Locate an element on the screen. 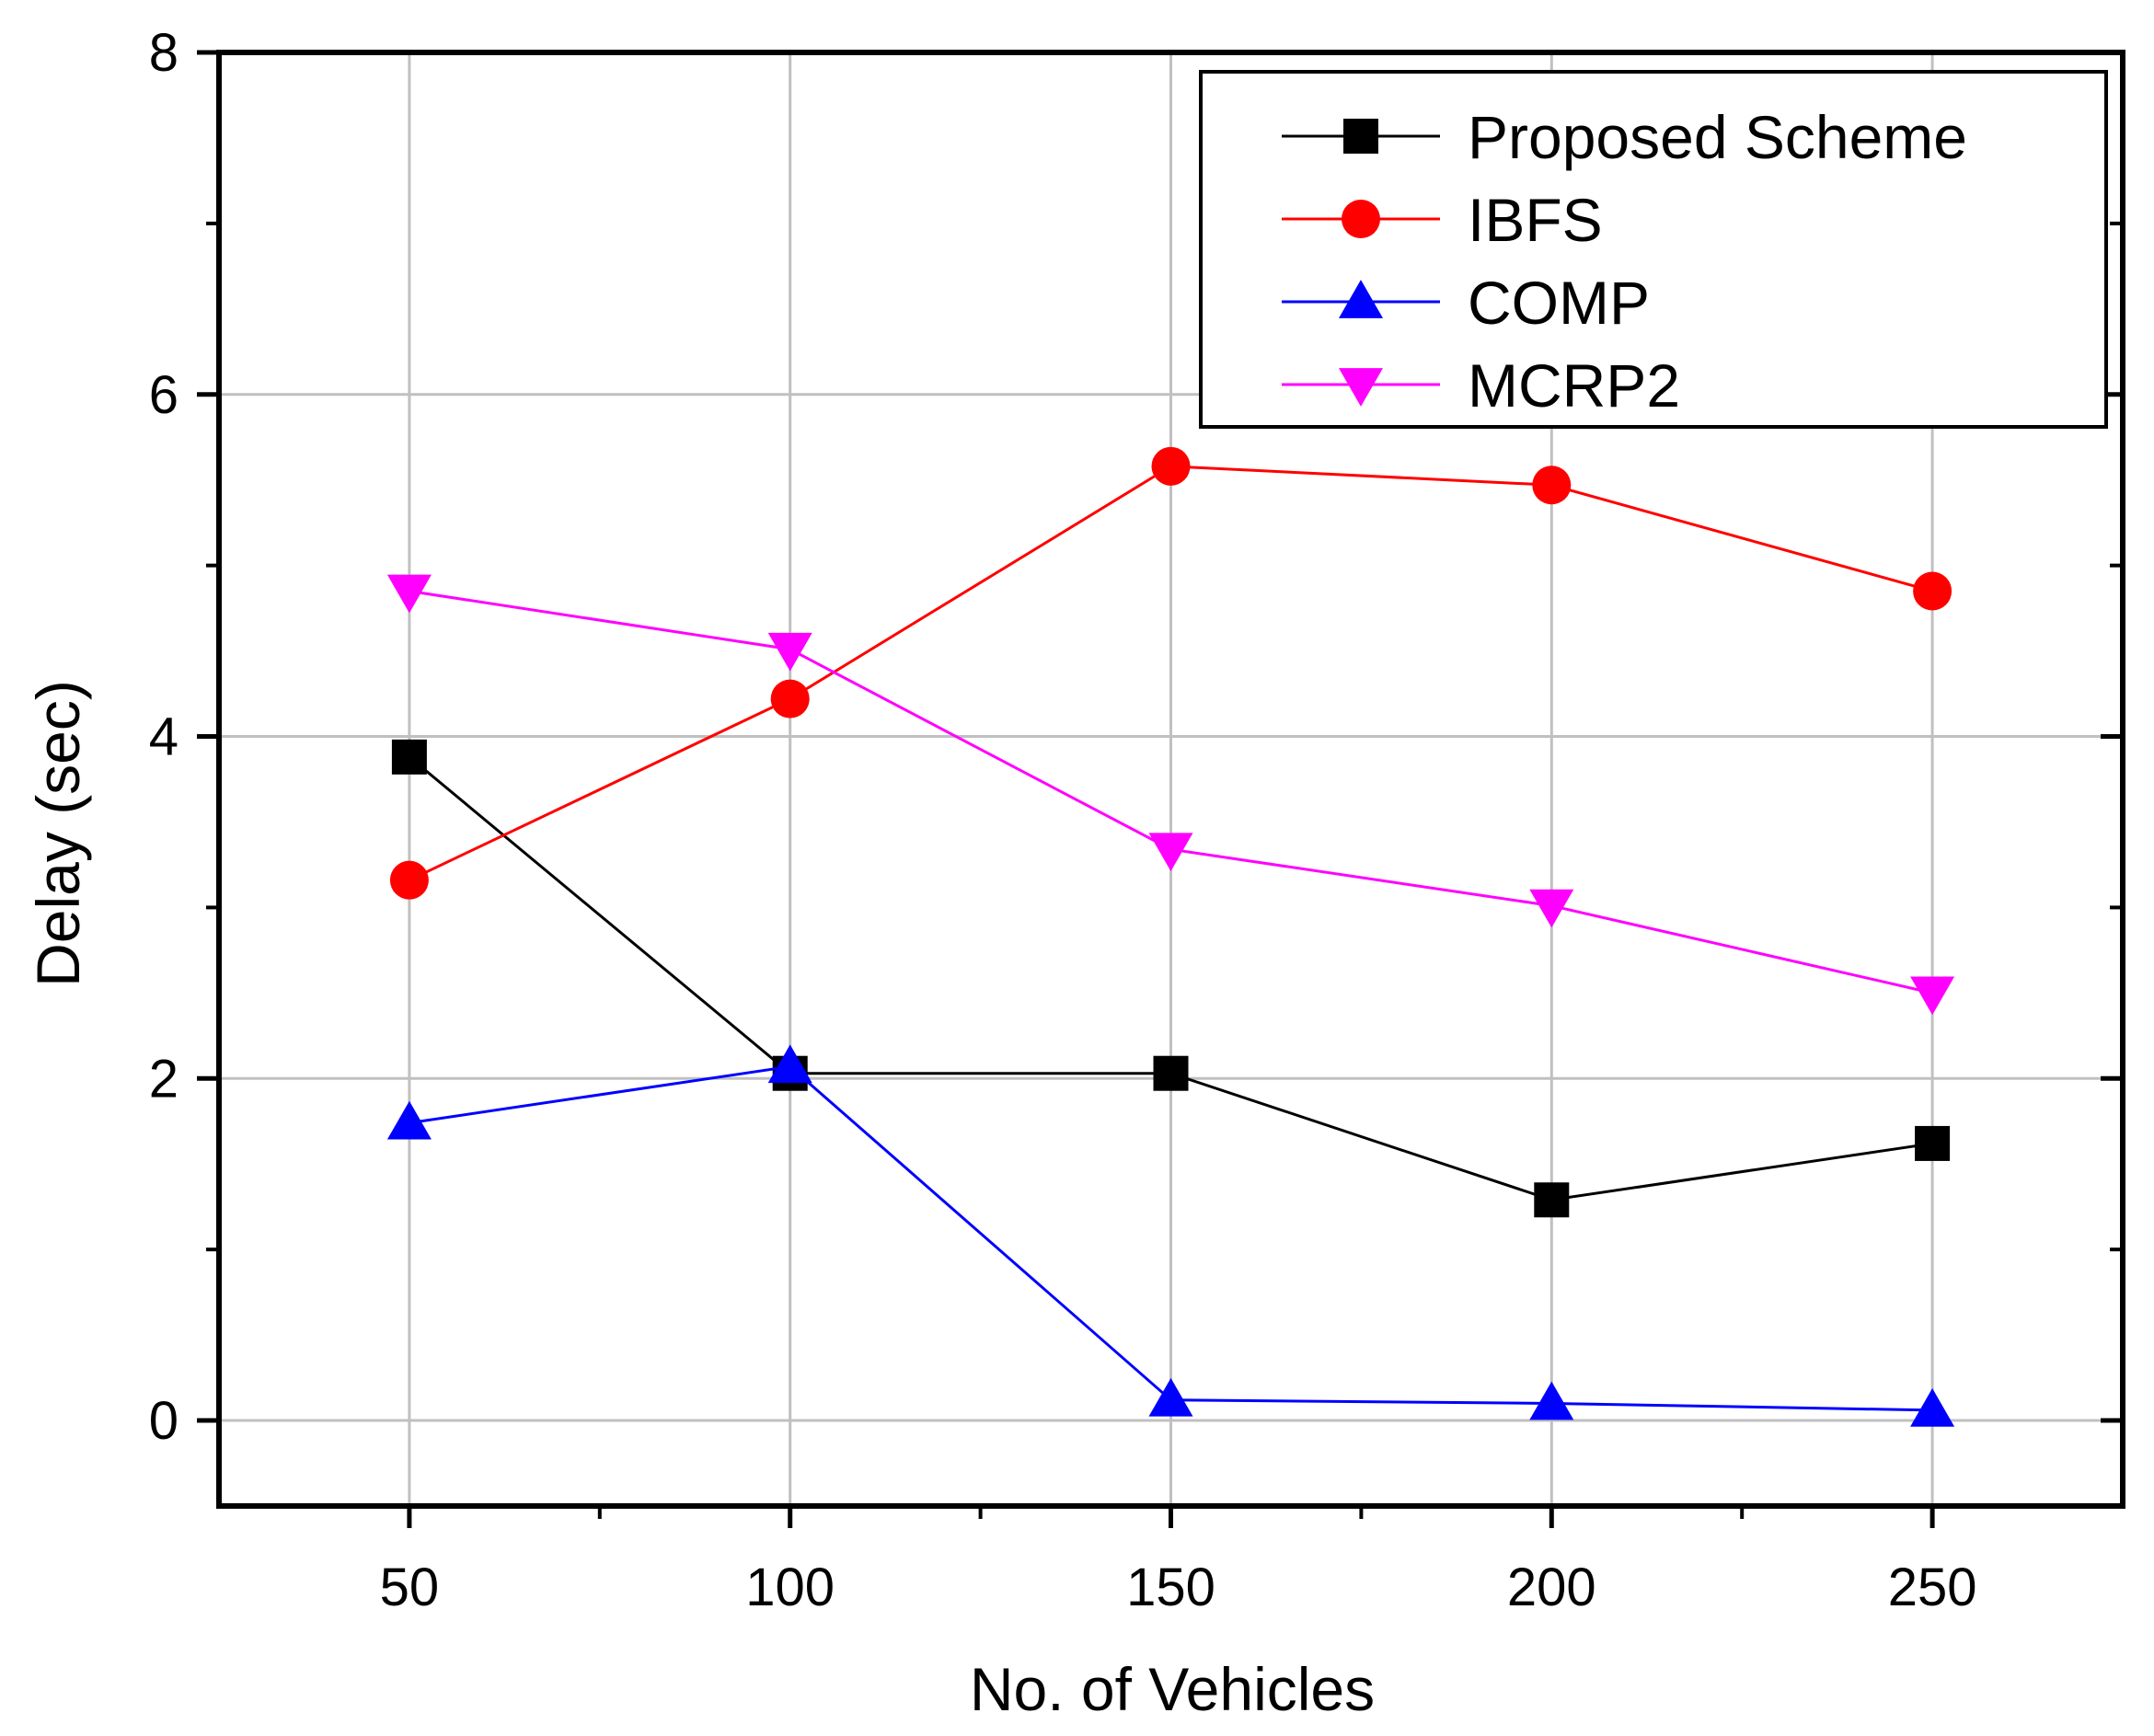 The width and height of the screenshot is (2154, 1736). y-tick-label: 6 is located at coordinates (164, 395).